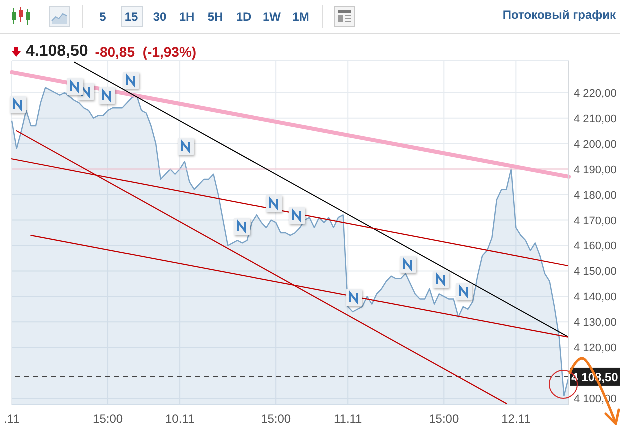  I want to click on y-tick-label: 4 190,00, so click(595, 170).